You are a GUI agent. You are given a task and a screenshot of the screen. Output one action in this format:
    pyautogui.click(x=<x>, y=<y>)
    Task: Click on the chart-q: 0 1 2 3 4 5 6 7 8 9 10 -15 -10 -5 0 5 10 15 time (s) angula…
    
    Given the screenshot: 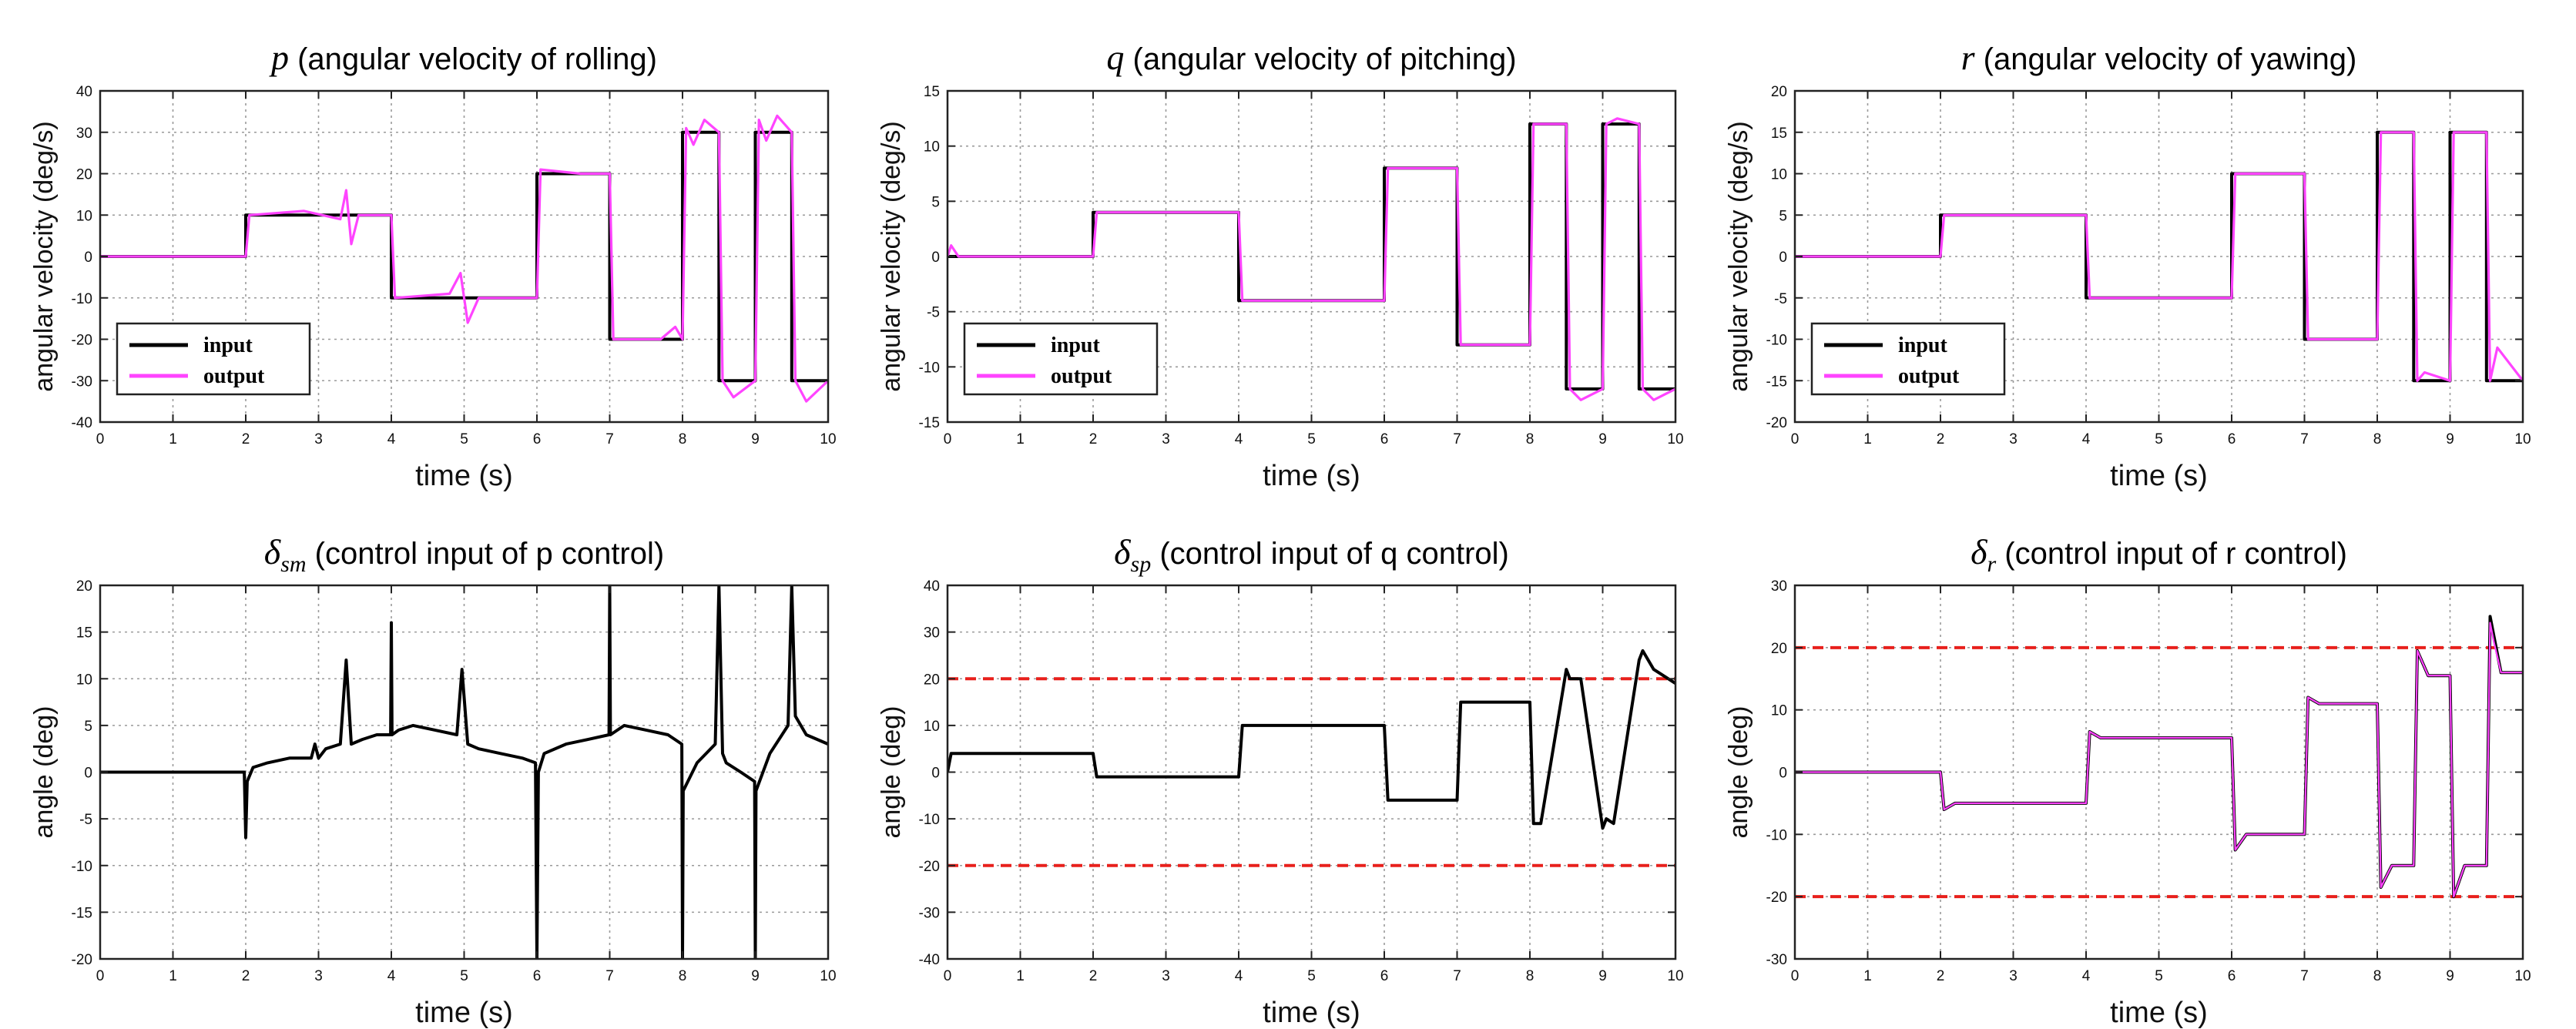 What is the action you would take?
    pyautogui.click(x=1280, y=265)
    